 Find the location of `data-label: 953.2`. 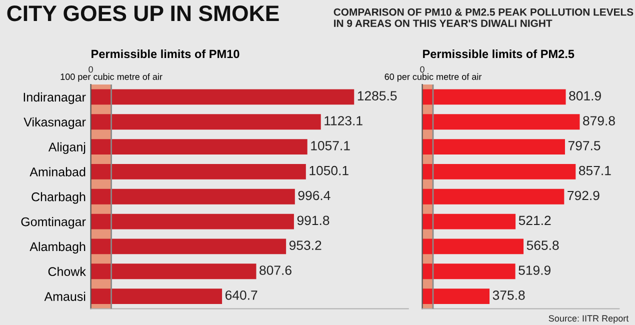

data-label: 953.2 is located at coordinates (305, 245).